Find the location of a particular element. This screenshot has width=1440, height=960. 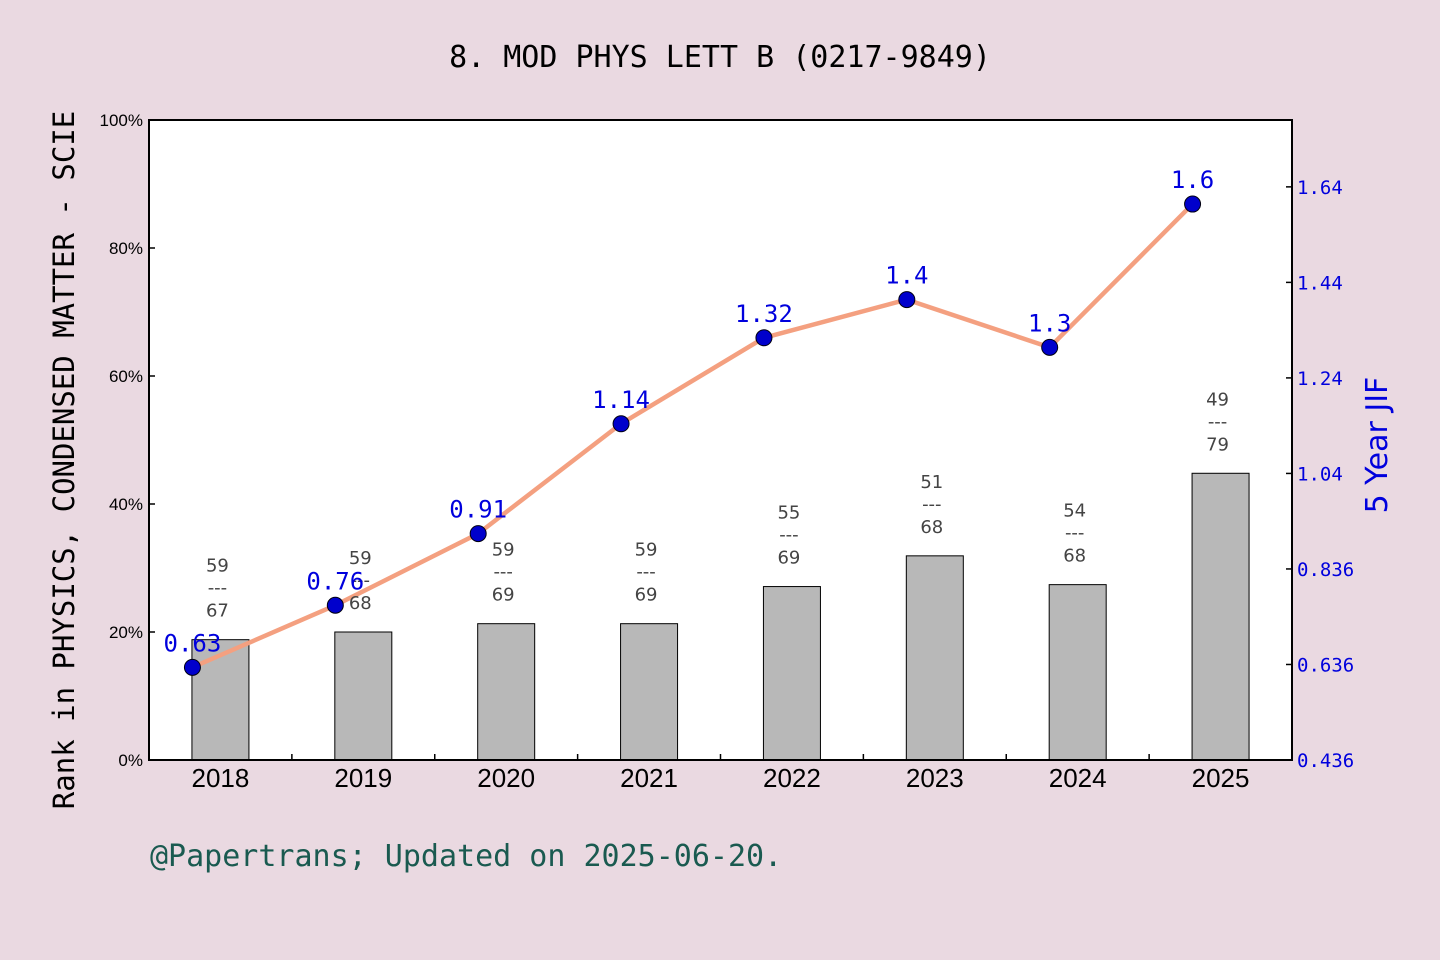

footer-note: @Papertrans; Updated on 2025-06-20. is located at coordinates (466, 856).